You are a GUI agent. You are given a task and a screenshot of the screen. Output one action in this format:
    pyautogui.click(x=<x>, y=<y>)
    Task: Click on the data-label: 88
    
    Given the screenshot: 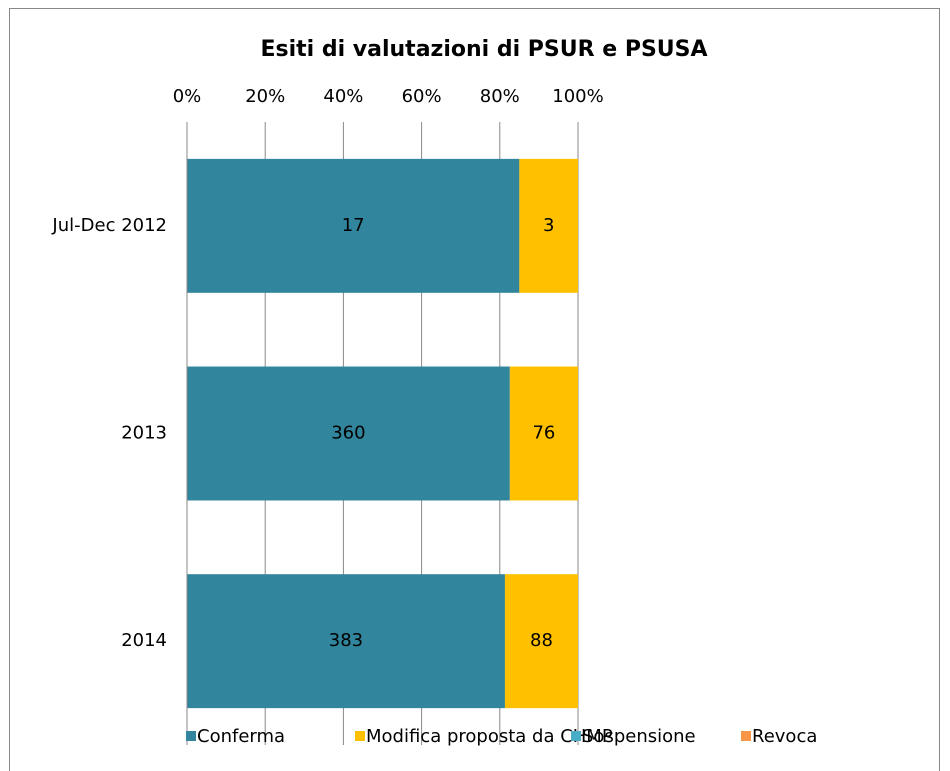 What is the action you would take?
    pyautogui.click(x=541, y=640)
    